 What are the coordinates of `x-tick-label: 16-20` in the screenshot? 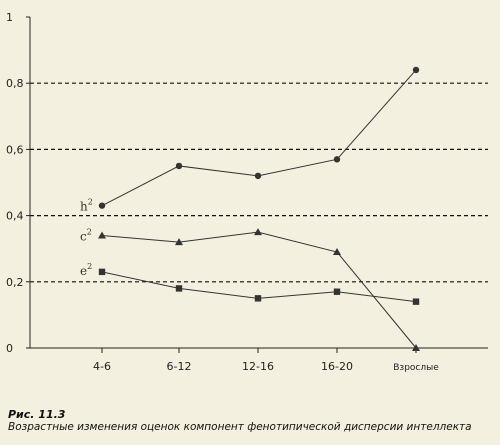 It's located at (337, 366).